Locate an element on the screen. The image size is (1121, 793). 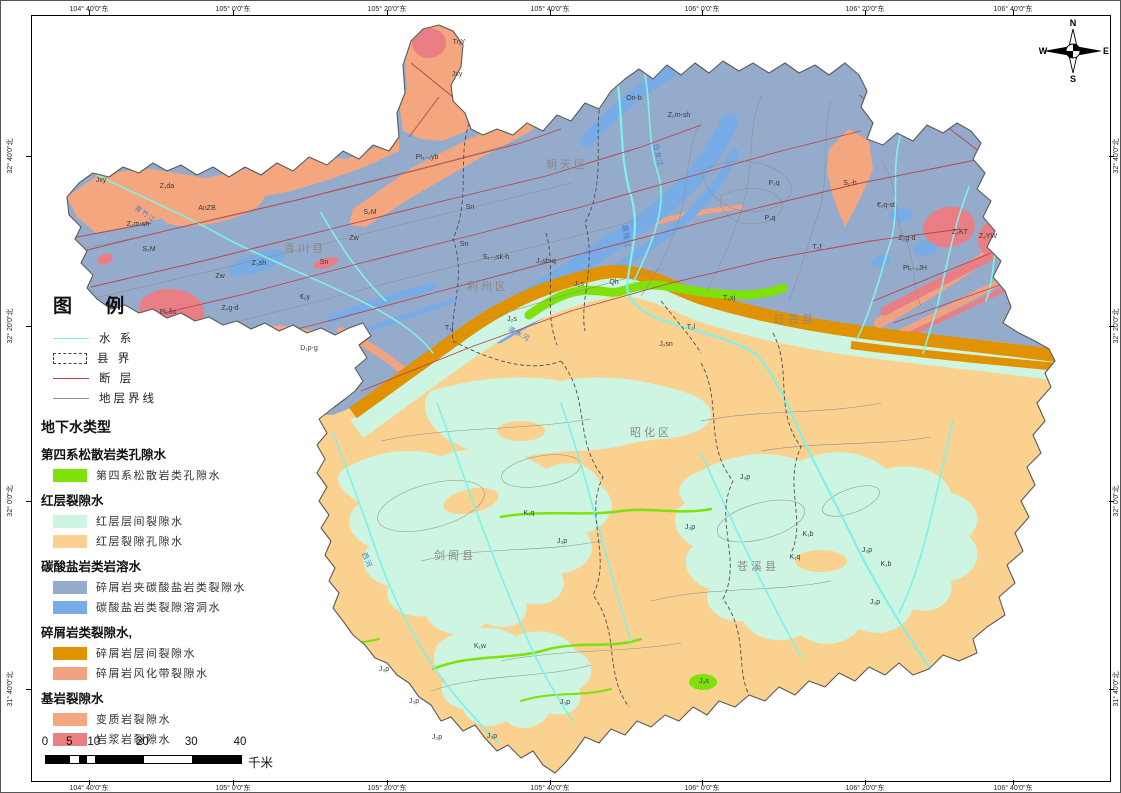
legend-item: 变质岩裂隙水 is located at coordinates (181, 719).